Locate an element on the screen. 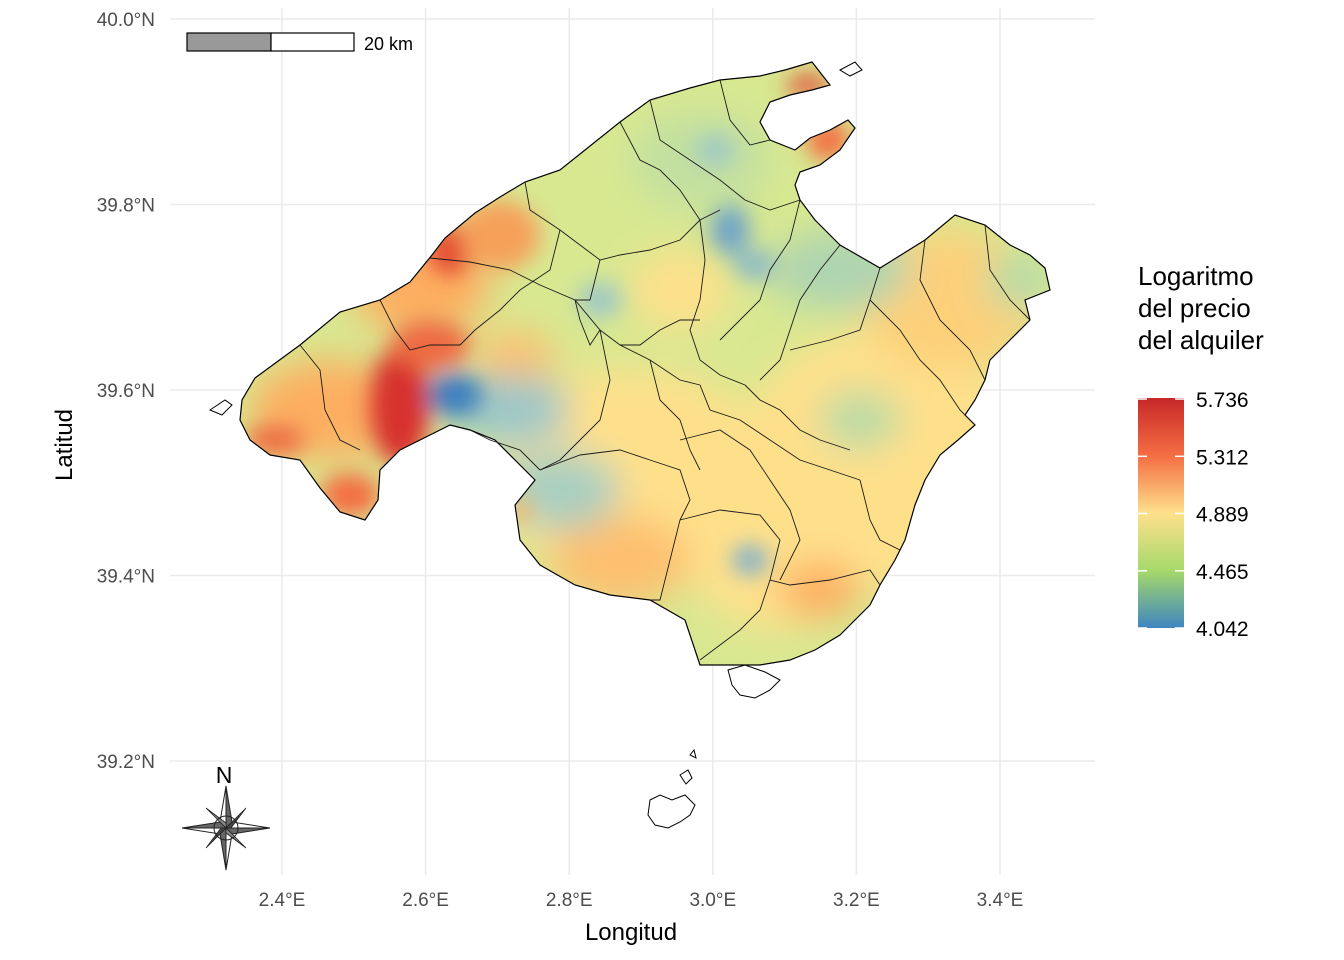 This screenshot has width=1344, height=960. x-tick-label: 2.8°E is located at coordinates (569, 900).